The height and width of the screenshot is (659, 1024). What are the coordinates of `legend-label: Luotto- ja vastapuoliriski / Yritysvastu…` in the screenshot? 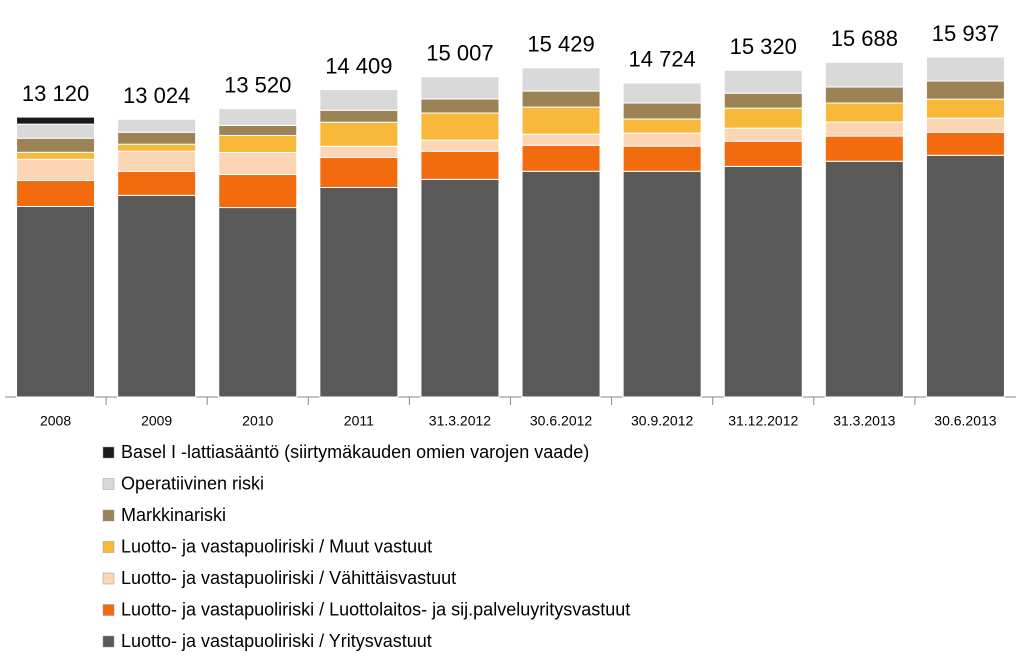 It's located at (276, 641).